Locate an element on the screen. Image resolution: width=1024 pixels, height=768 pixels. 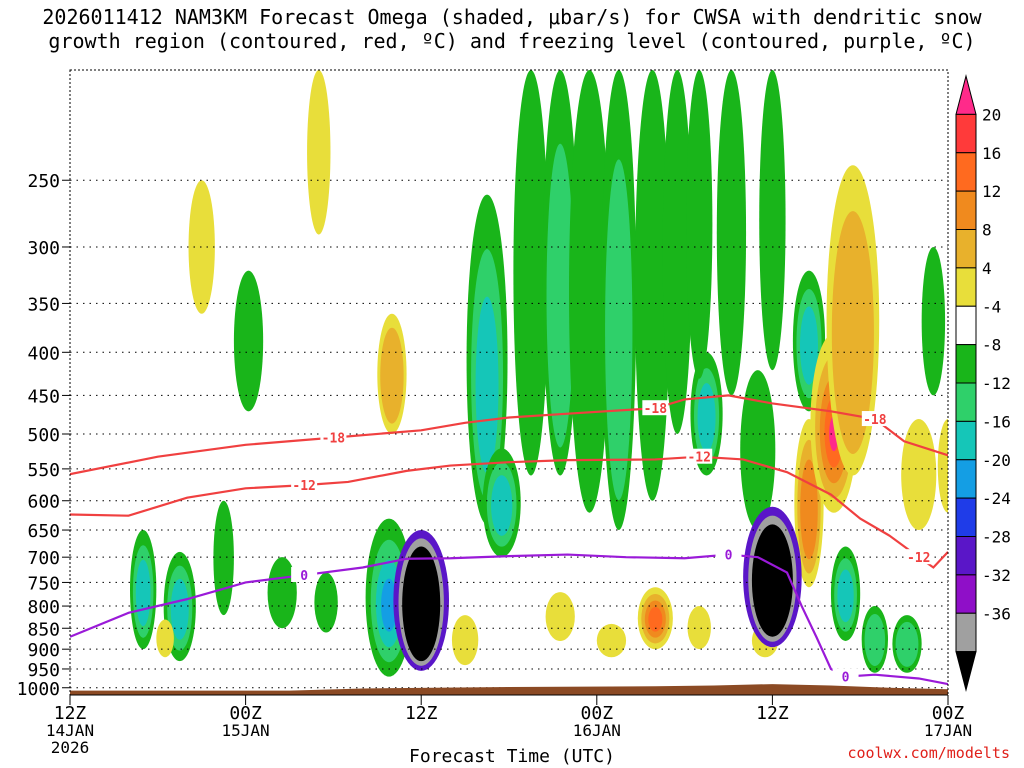
y-tick-label: 450 is located at coordinates (43, 396).